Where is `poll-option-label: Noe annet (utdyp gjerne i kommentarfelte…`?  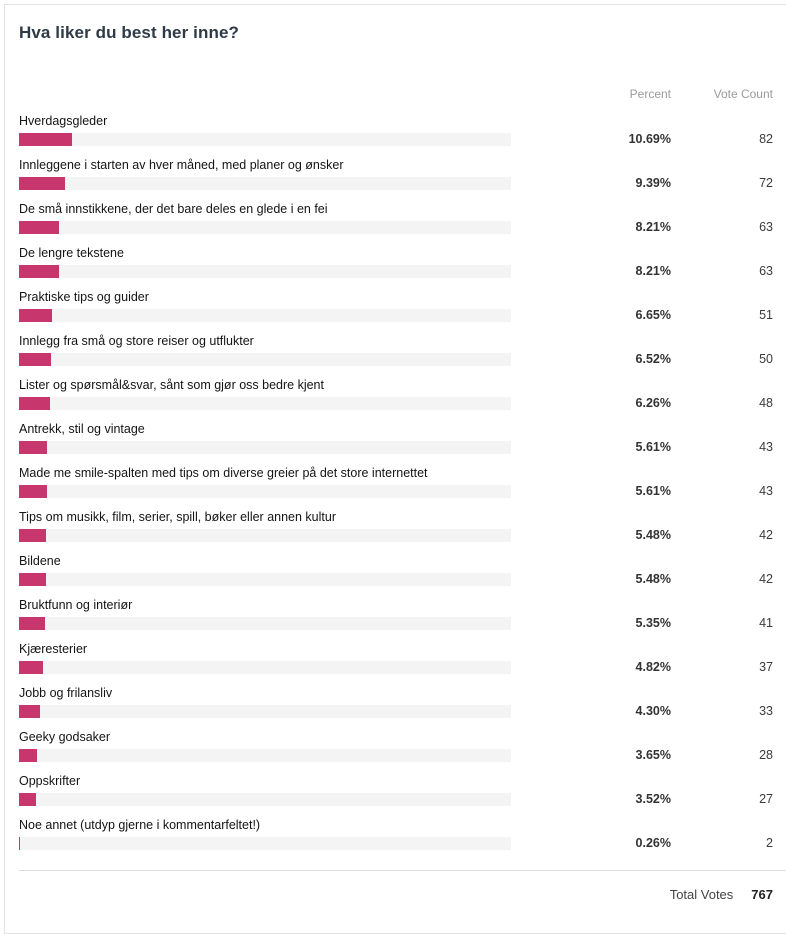 poll-option-label: Noe annet (utdyp gjerne i kommentarfelte… is located at coordinates (140, 825).